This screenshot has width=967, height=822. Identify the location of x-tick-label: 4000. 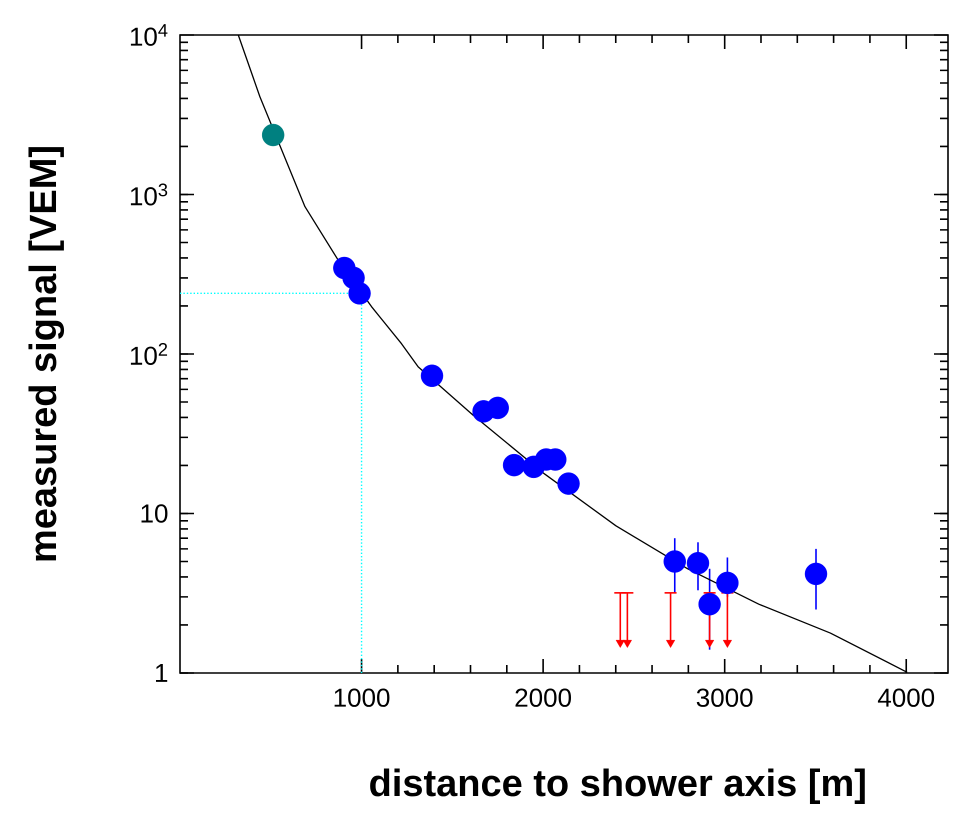
(906, 697).